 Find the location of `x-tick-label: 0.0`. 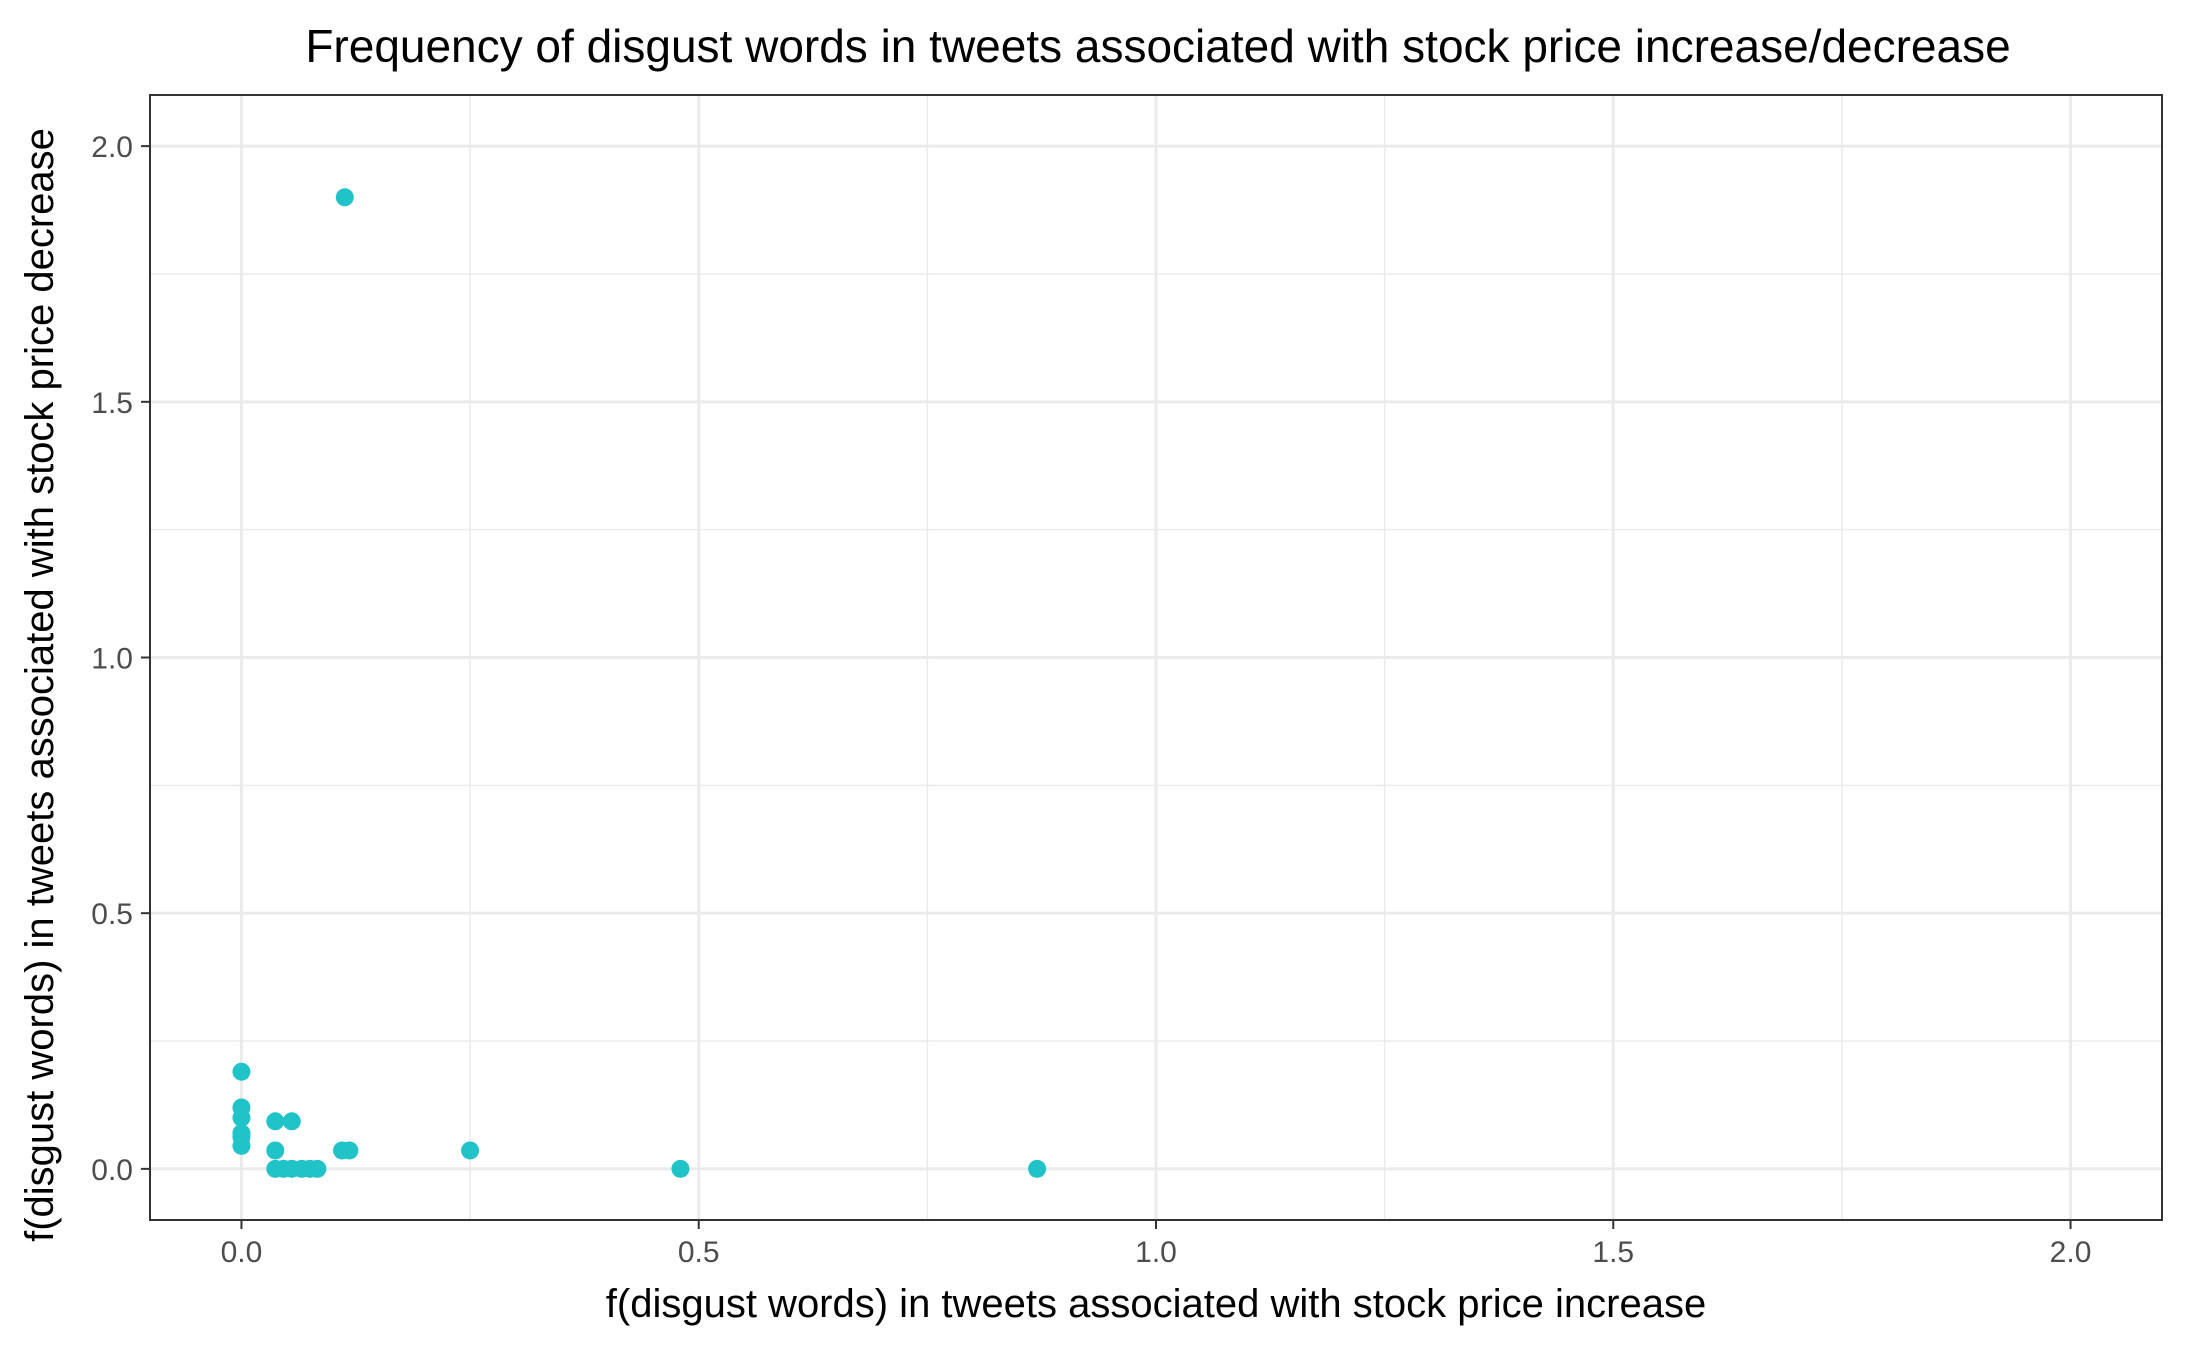

x-tick-label: 0.0 is located at coordinates (242, 1252).